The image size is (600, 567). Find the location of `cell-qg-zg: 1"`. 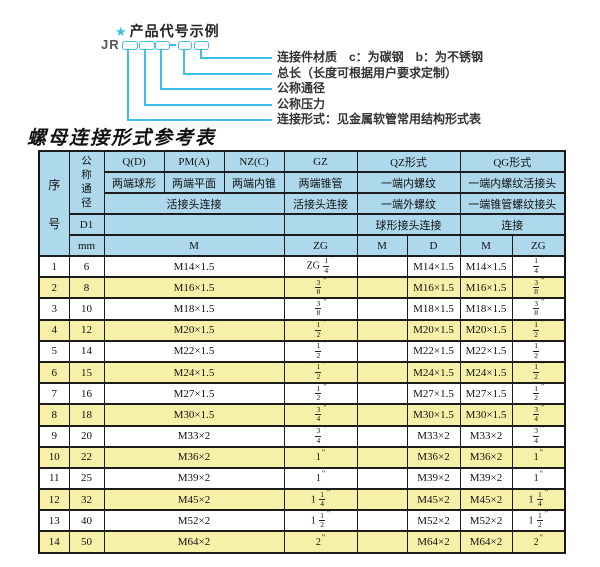

cell-qg-zg: 1" is located at coordinates (538, 457).